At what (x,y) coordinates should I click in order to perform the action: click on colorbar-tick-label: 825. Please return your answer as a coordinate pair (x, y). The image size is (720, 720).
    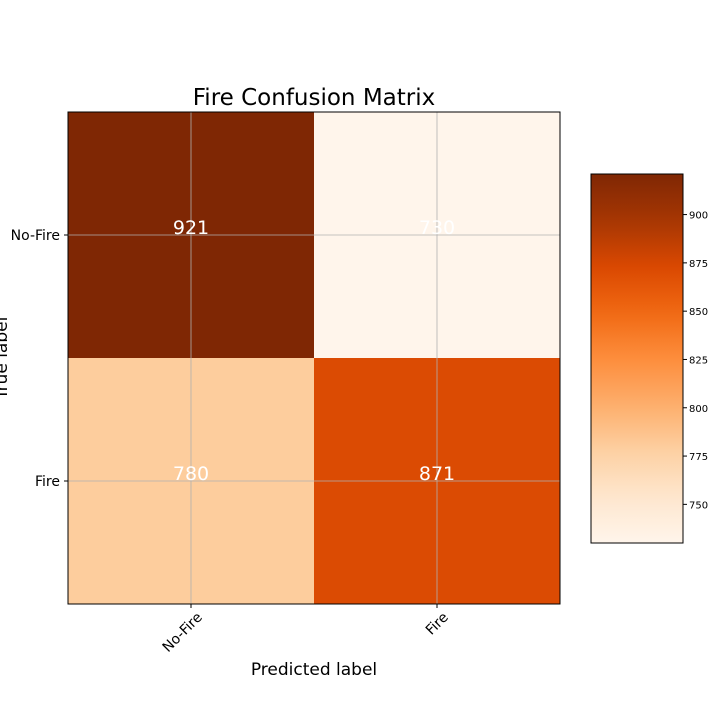
    Looking at the image, I should click on (698, 360).